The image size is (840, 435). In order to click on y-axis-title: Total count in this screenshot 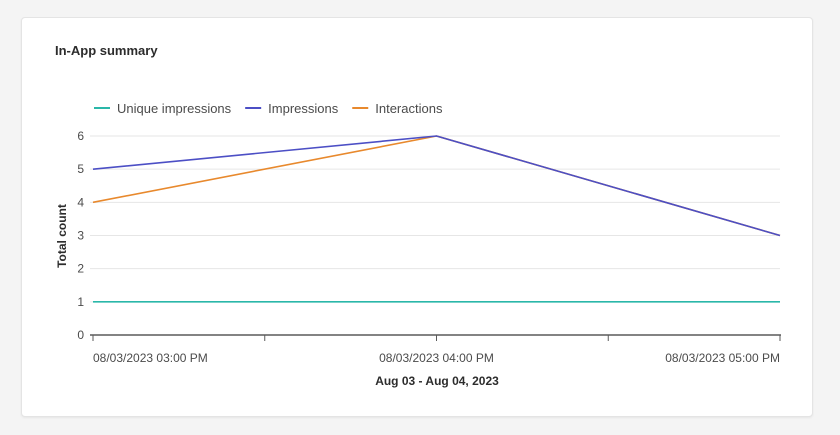, I will do `click(62, 236)`.